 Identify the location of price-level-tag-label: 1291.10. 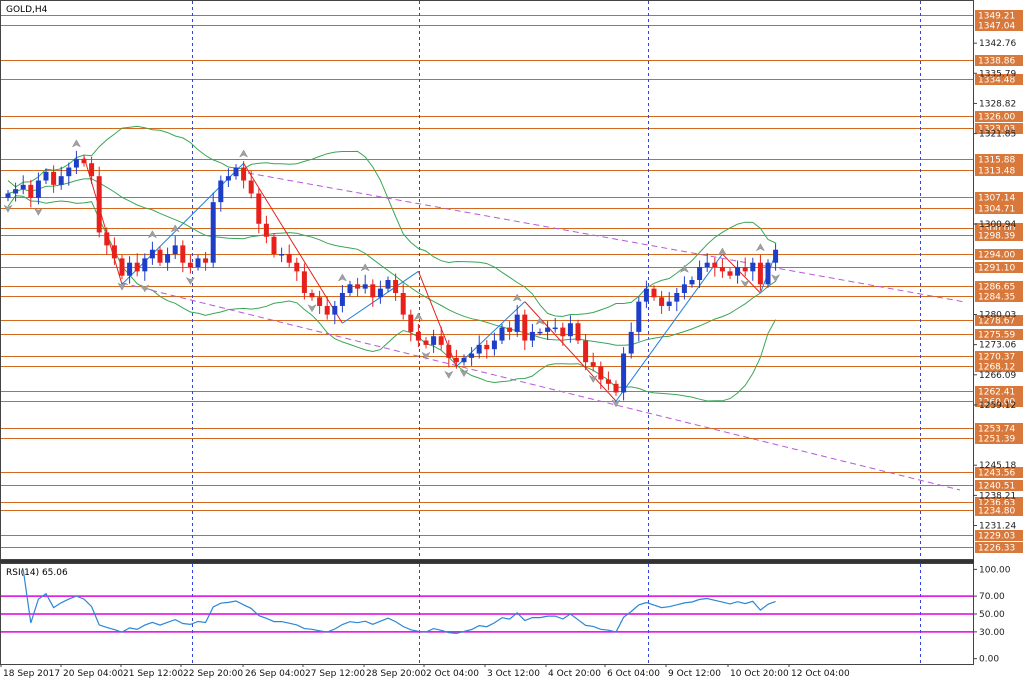
(996, 269).